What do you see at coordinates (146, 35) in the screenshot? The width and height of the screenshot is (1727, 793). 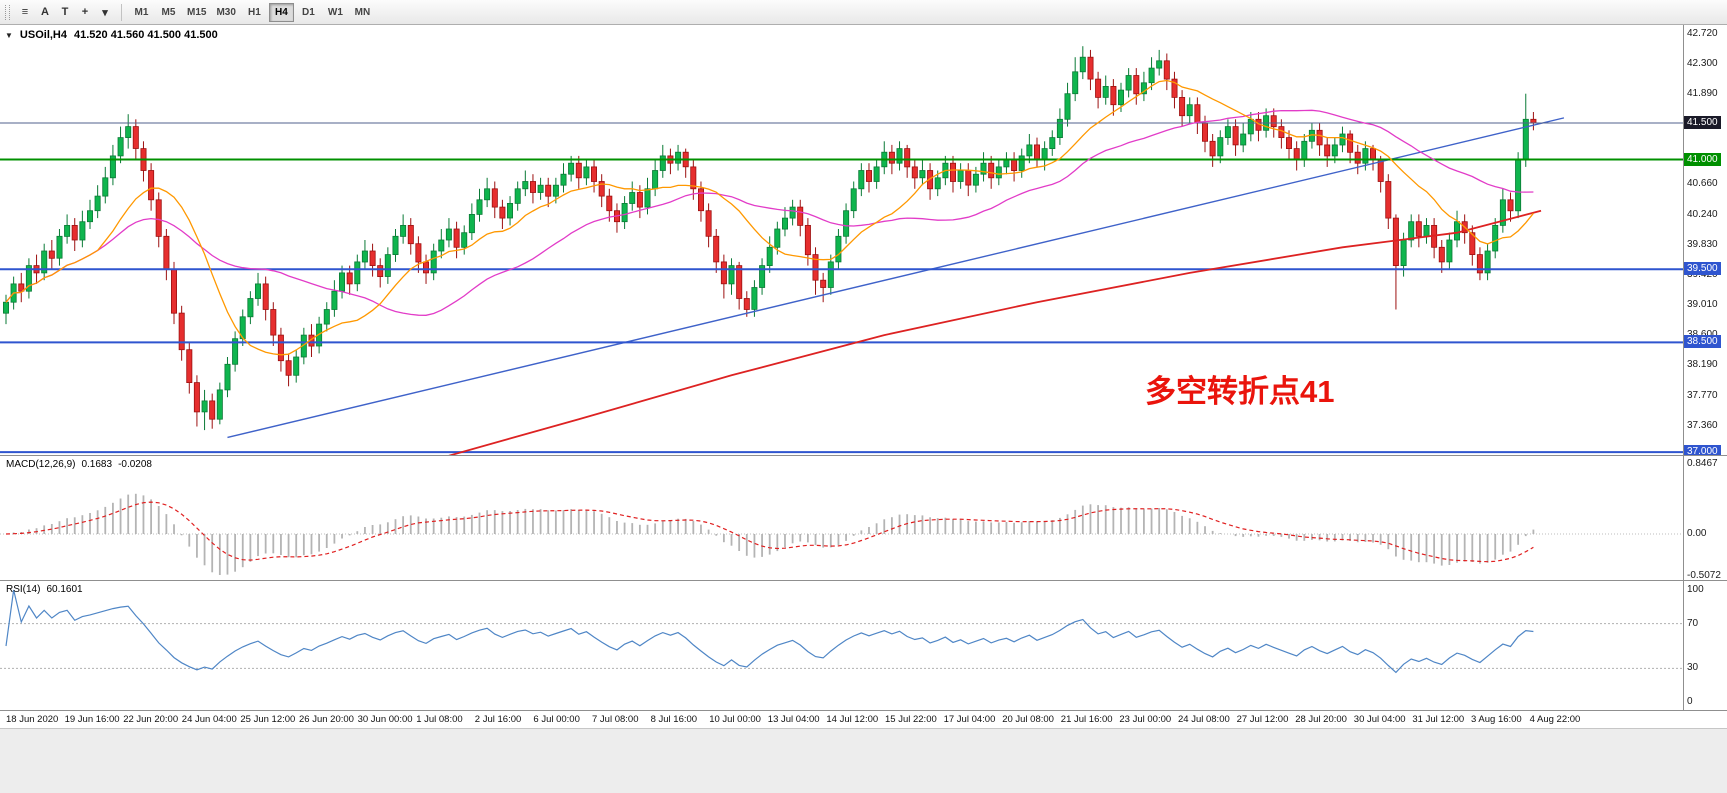 I see `symbol-ohlc-values: 41.520 41.560 41.500 41.500` at bounding box center [146, 35].